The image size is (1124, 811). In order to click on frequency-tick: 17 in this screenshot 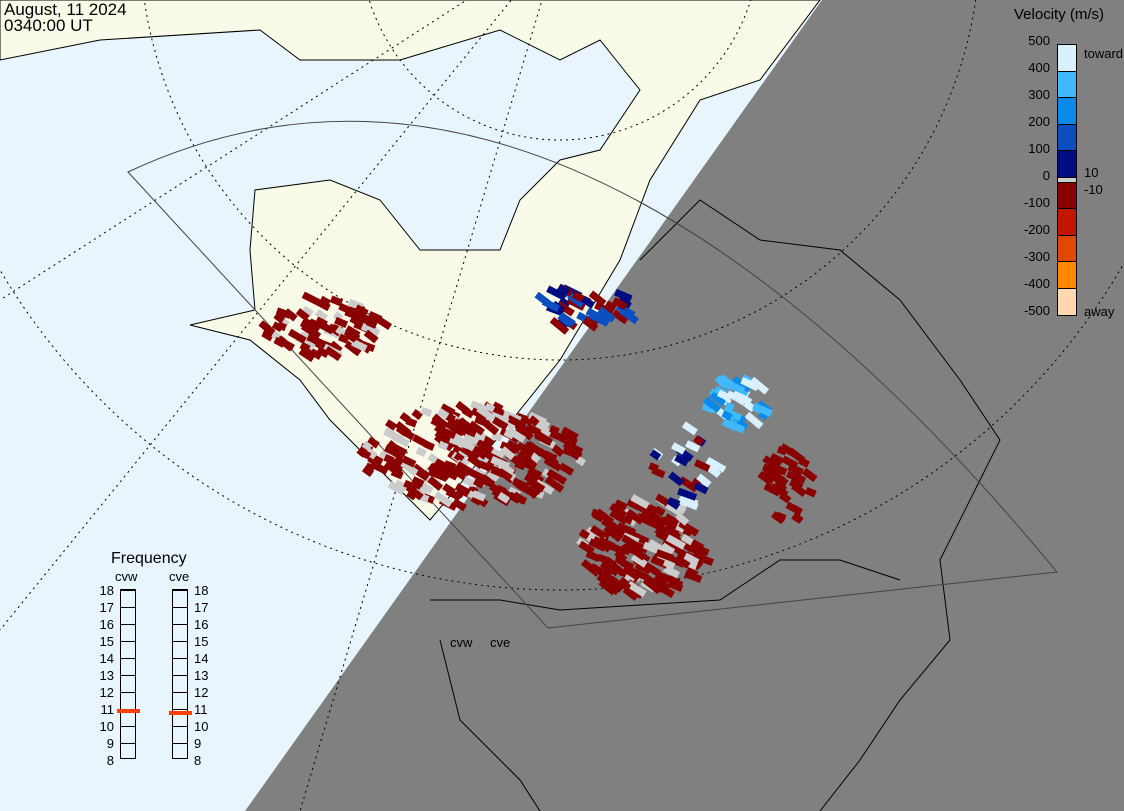, I will do `click(201, 607)`.